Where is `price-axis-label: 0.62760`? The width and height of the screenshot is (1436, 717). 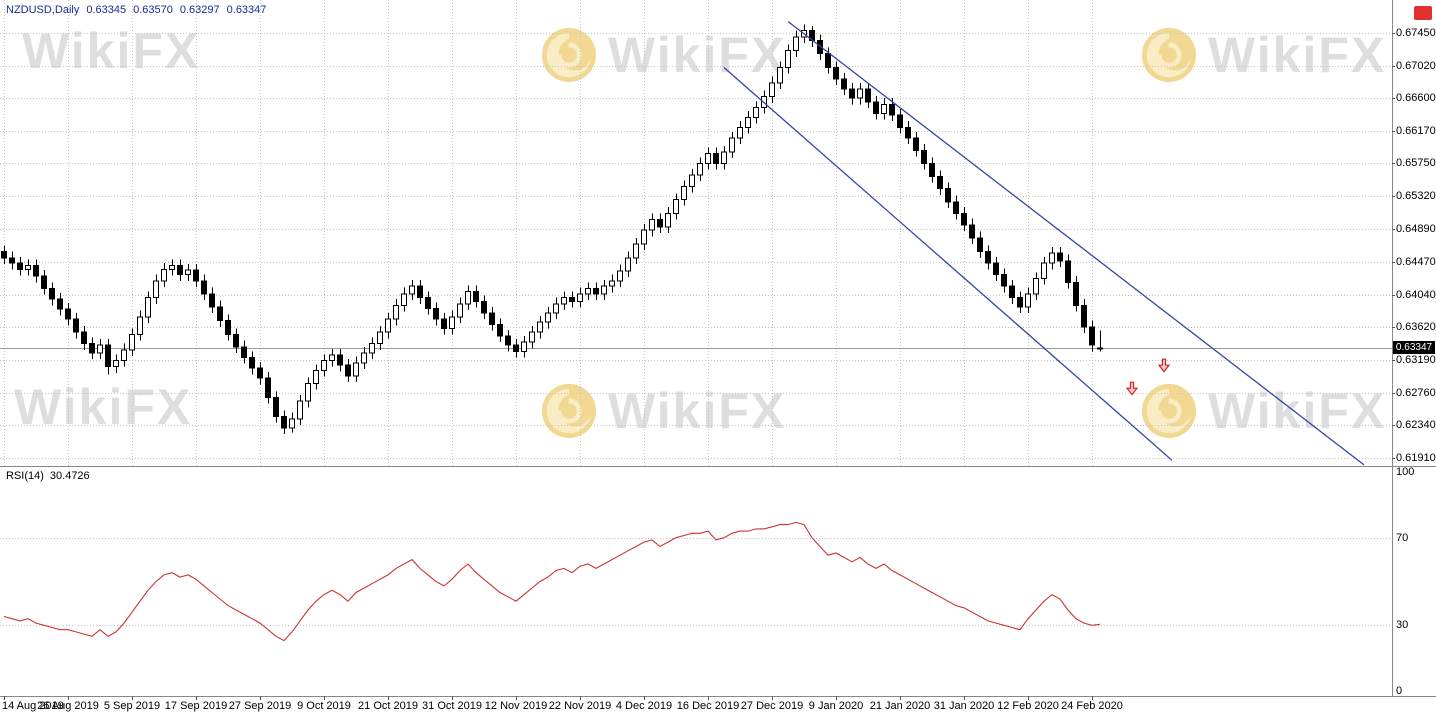
price-axis-label: 0.62760 is located at coordinates (1416, 393).